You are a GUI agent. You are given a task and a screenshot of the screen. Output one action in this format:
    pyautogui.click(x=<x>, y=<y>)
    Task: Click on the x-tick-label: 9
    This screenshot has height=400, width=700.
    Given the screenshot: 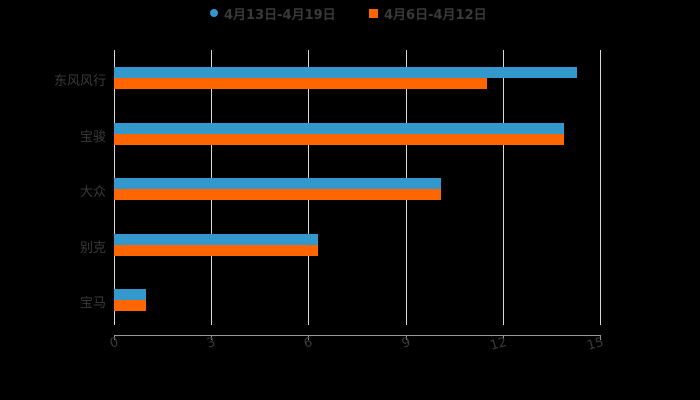 What is the action you would take?
    pyautogui.click(x=406, y=343)
    